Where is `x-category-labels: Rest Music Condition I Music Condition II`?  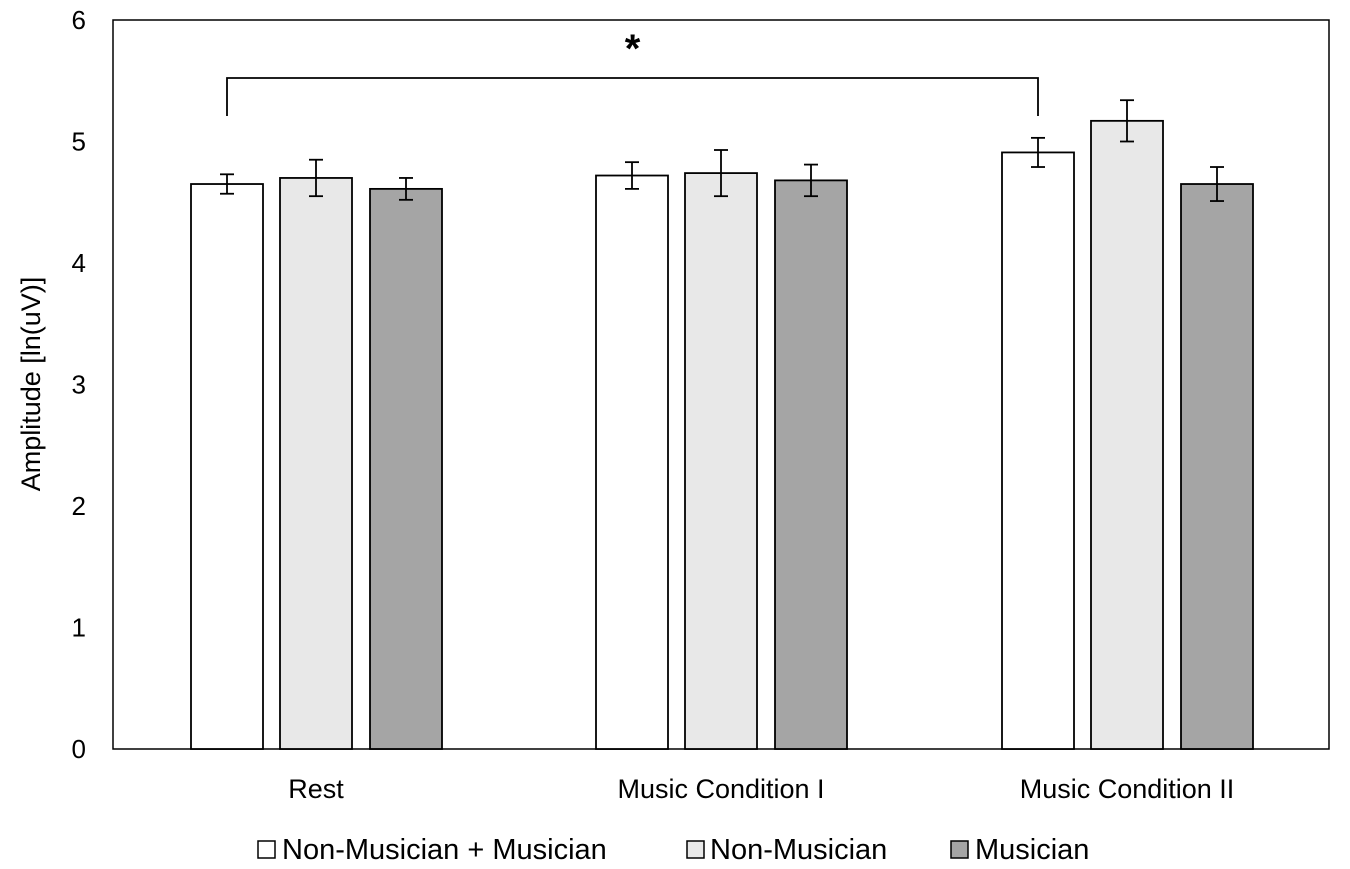 x-category-labels: Rest Music Condition I Music Condition II is located at coordinates (761, 789).